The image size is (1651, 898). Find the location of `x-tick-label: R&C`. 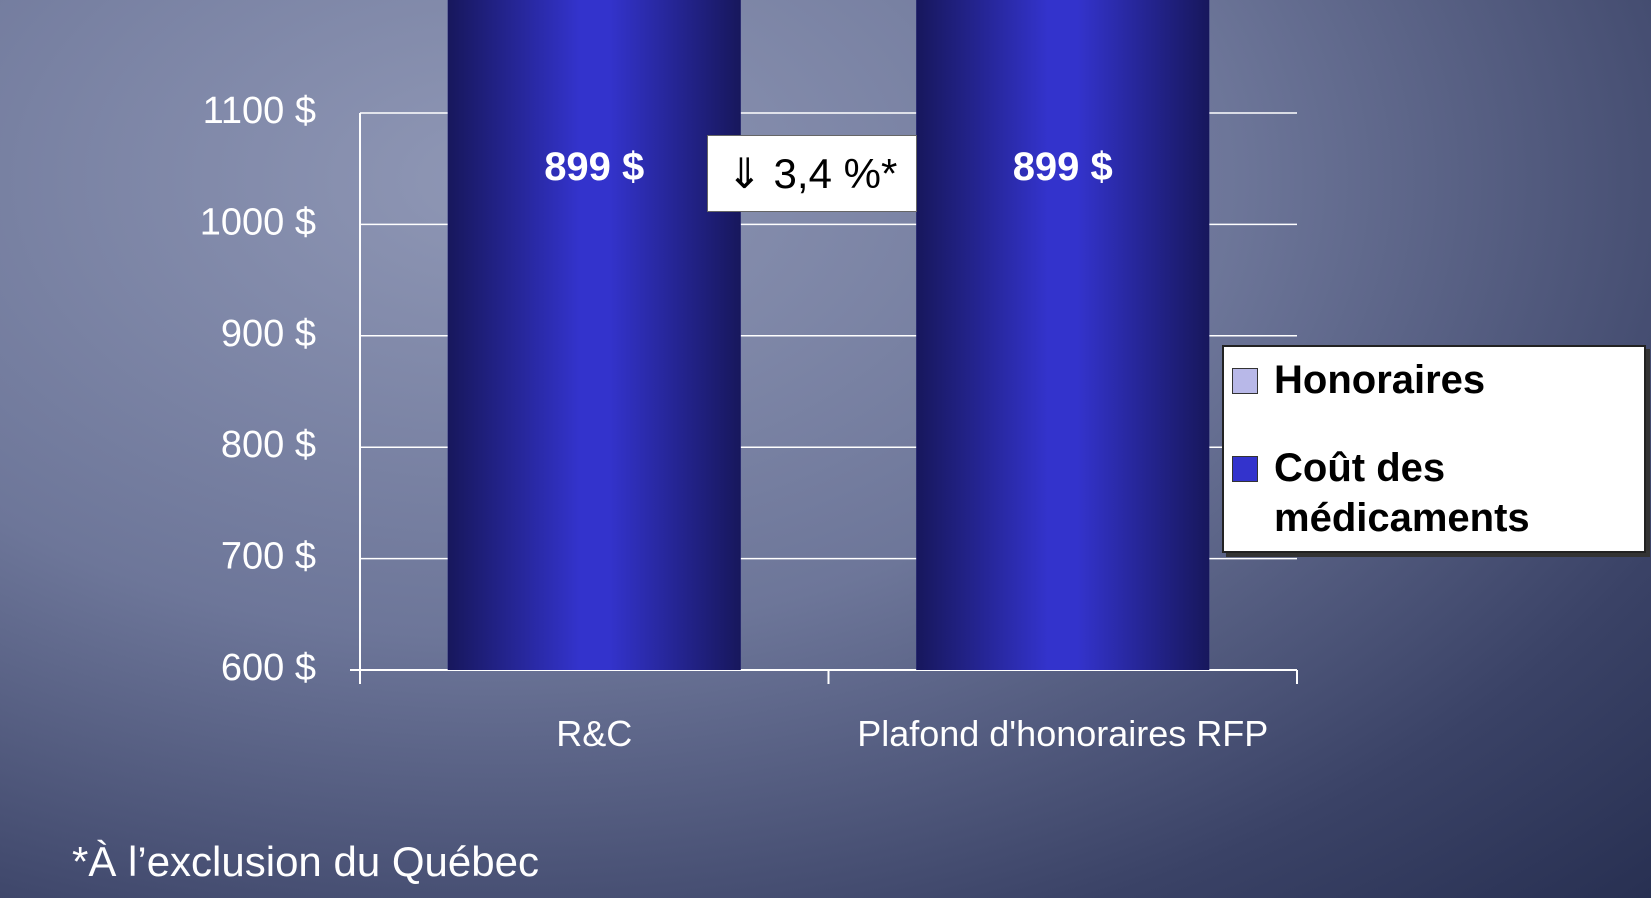

x-tick-label: R&C is located at coordinates (594, 733).